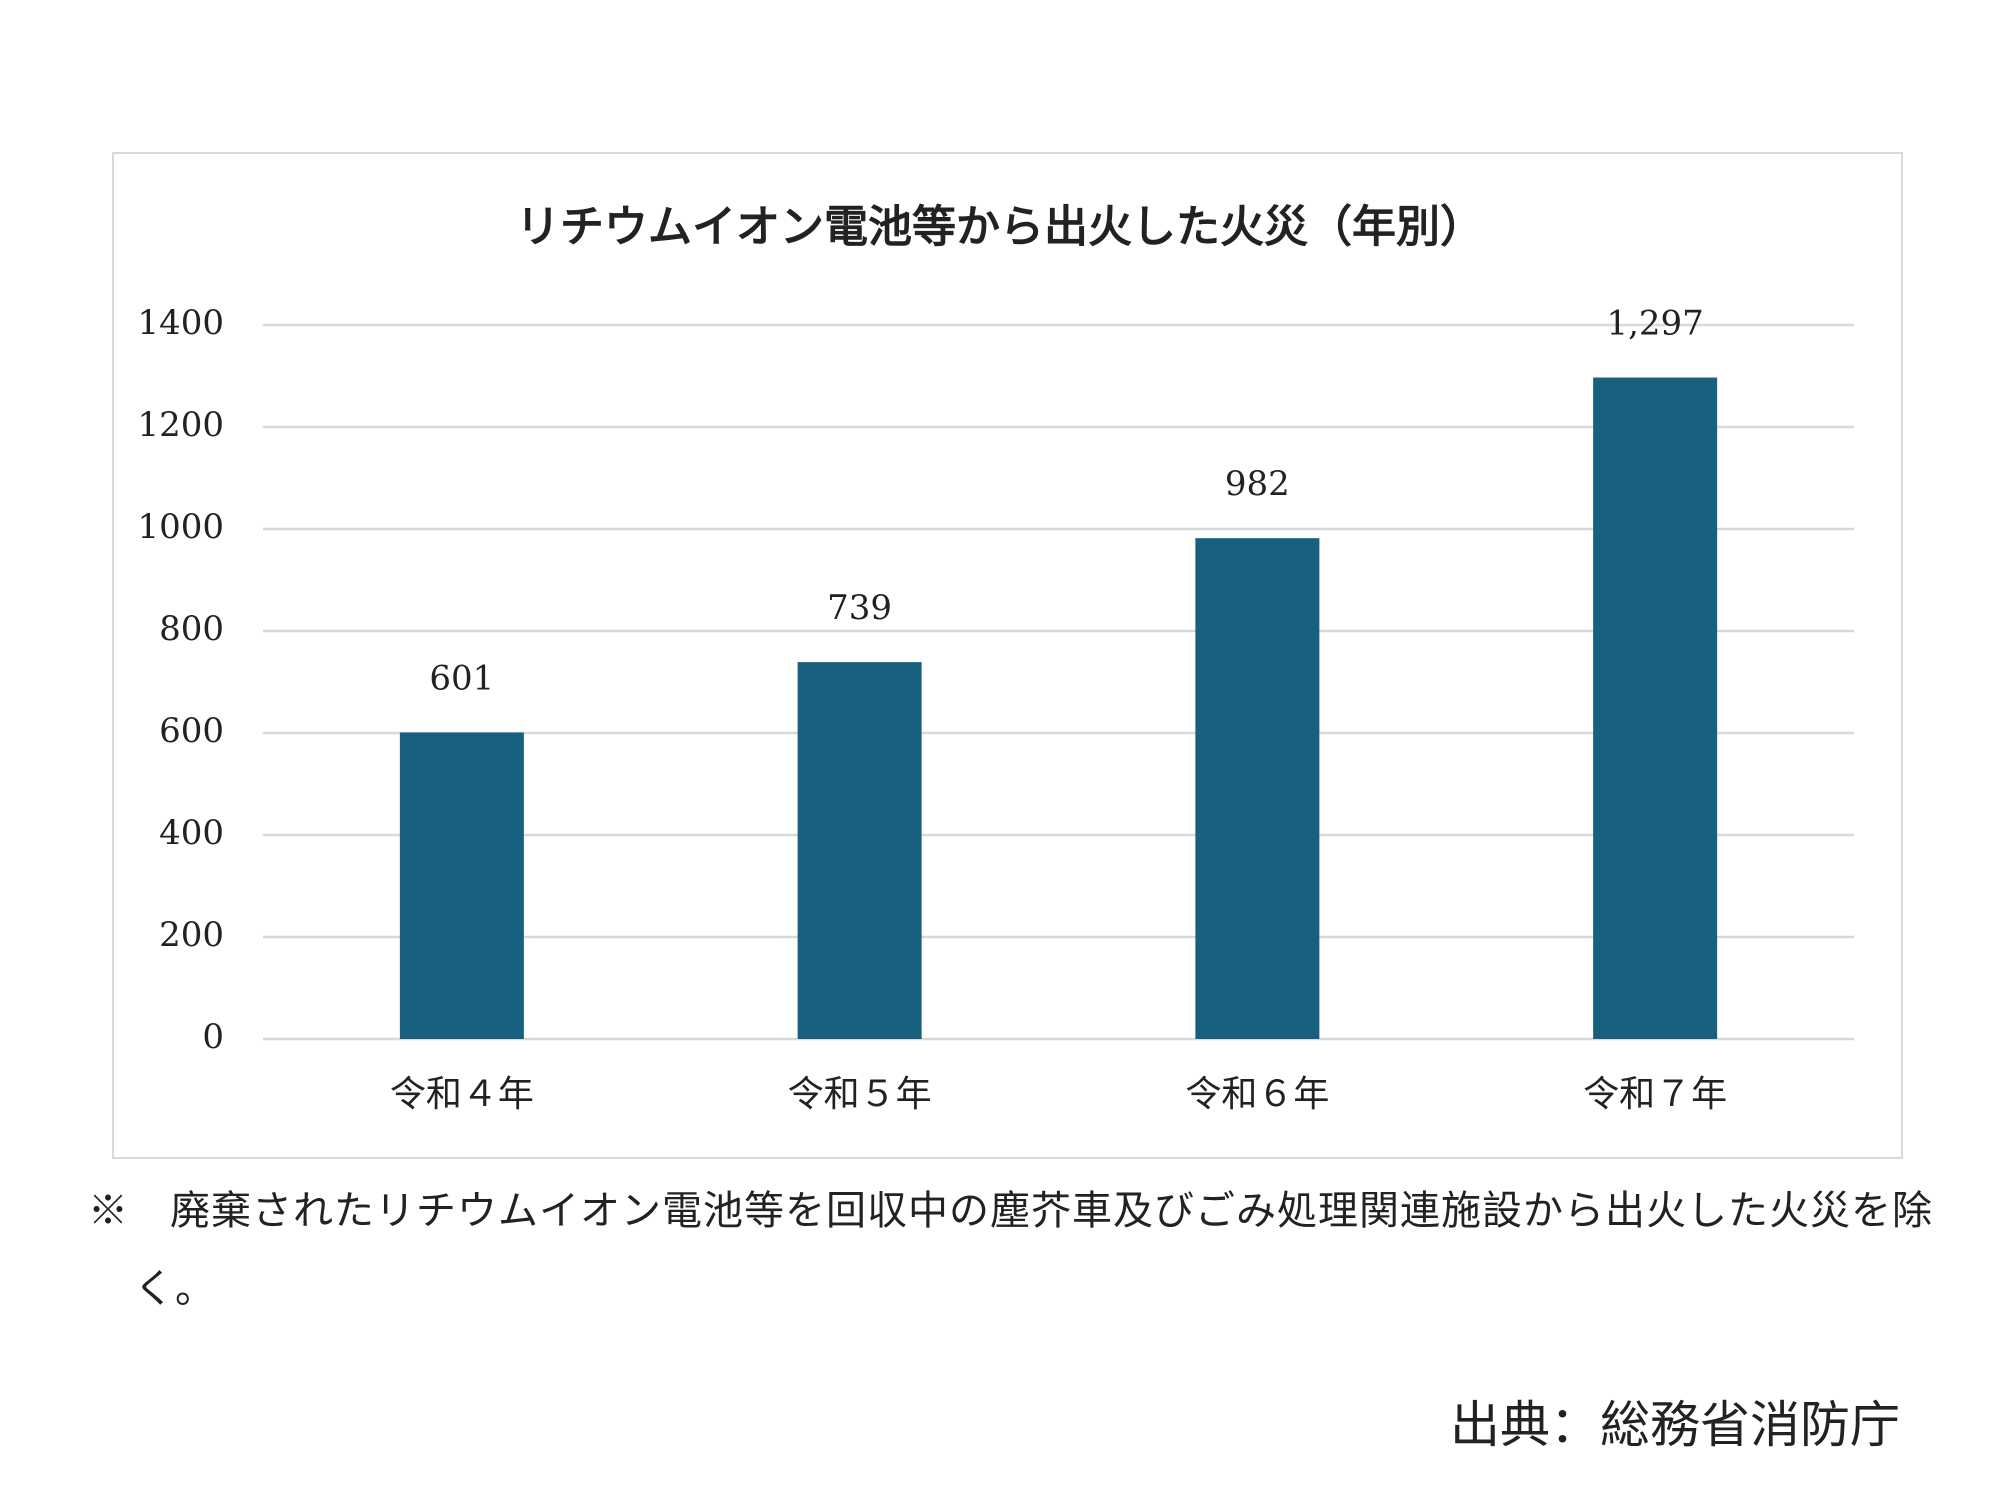 This screenshot has height=1500, width=2000. Describe the element at coordinates (180, 425) in the screenshot. I see `y-tick-label: 1200` at that location.